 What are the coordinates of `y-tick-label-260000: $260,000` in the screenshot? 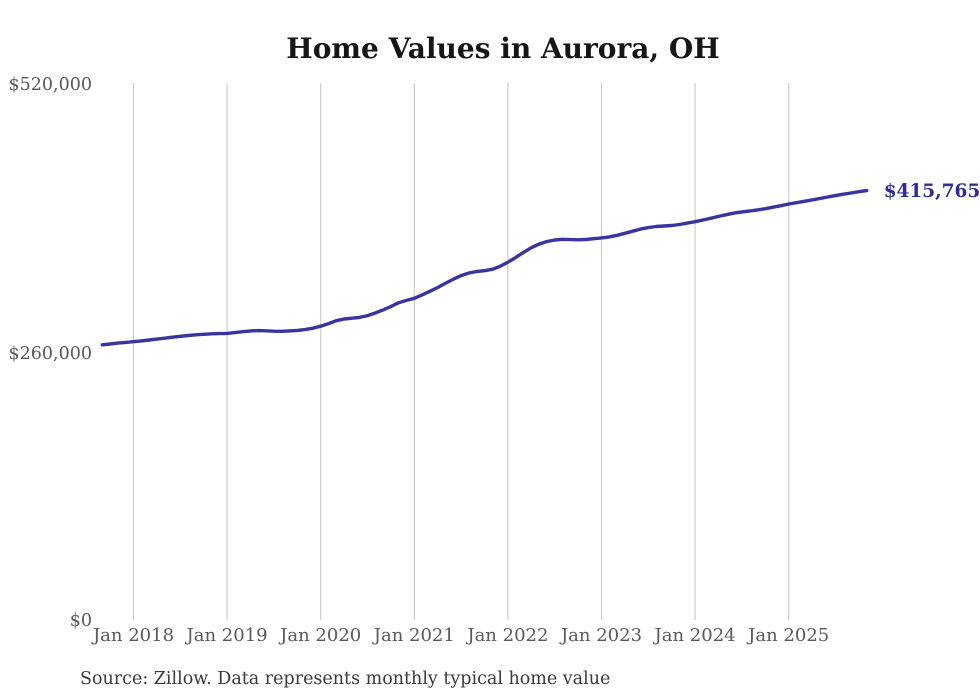 It's located at (50, 354).